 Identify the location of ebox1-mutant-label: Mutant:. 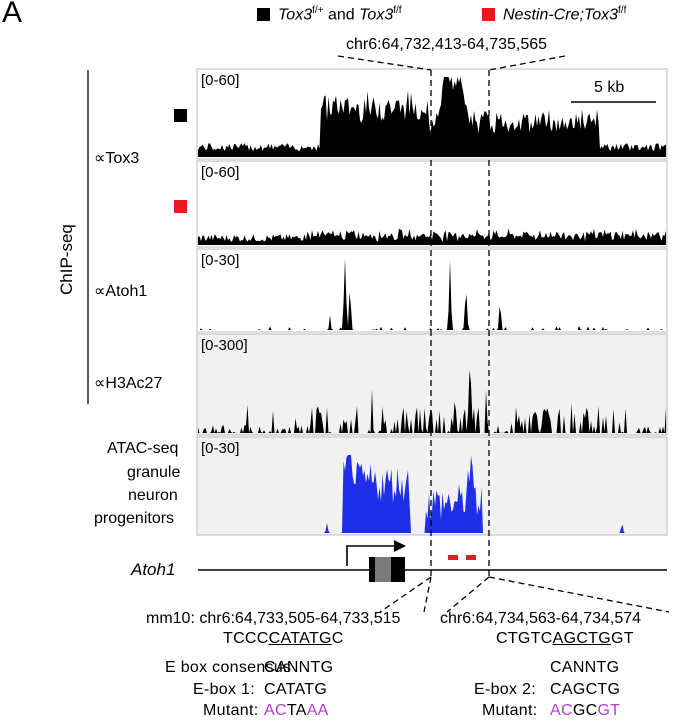
(231, 710).